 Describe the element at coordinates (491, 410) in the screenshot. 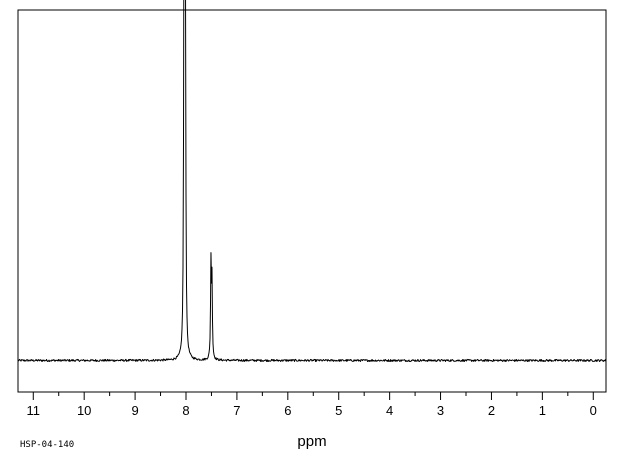

I see `x-tick-label: 2` at that location.